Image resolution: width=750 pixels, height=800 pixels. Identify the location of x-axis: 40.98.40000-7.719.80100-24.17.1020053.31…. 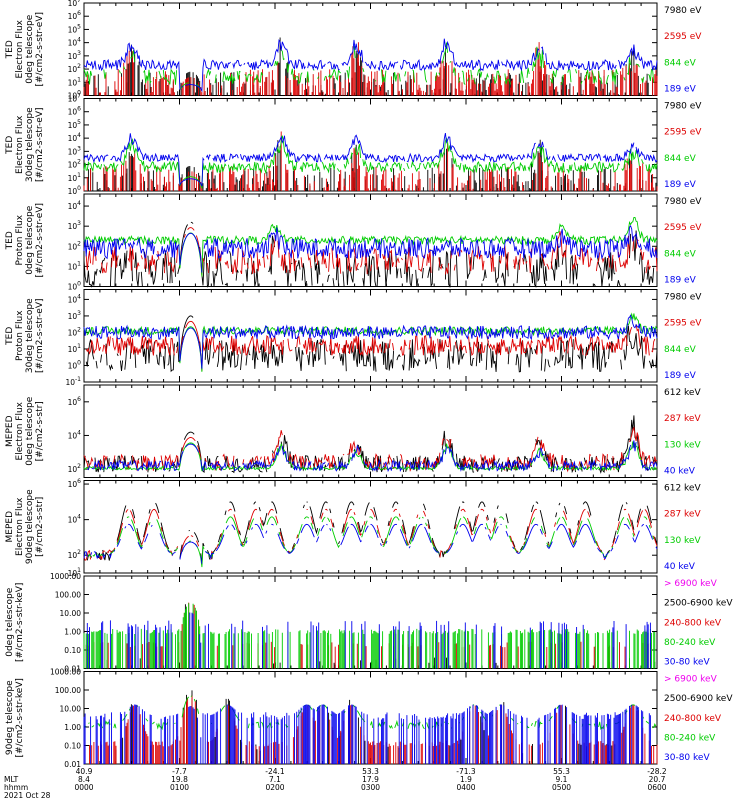
(335, 783).